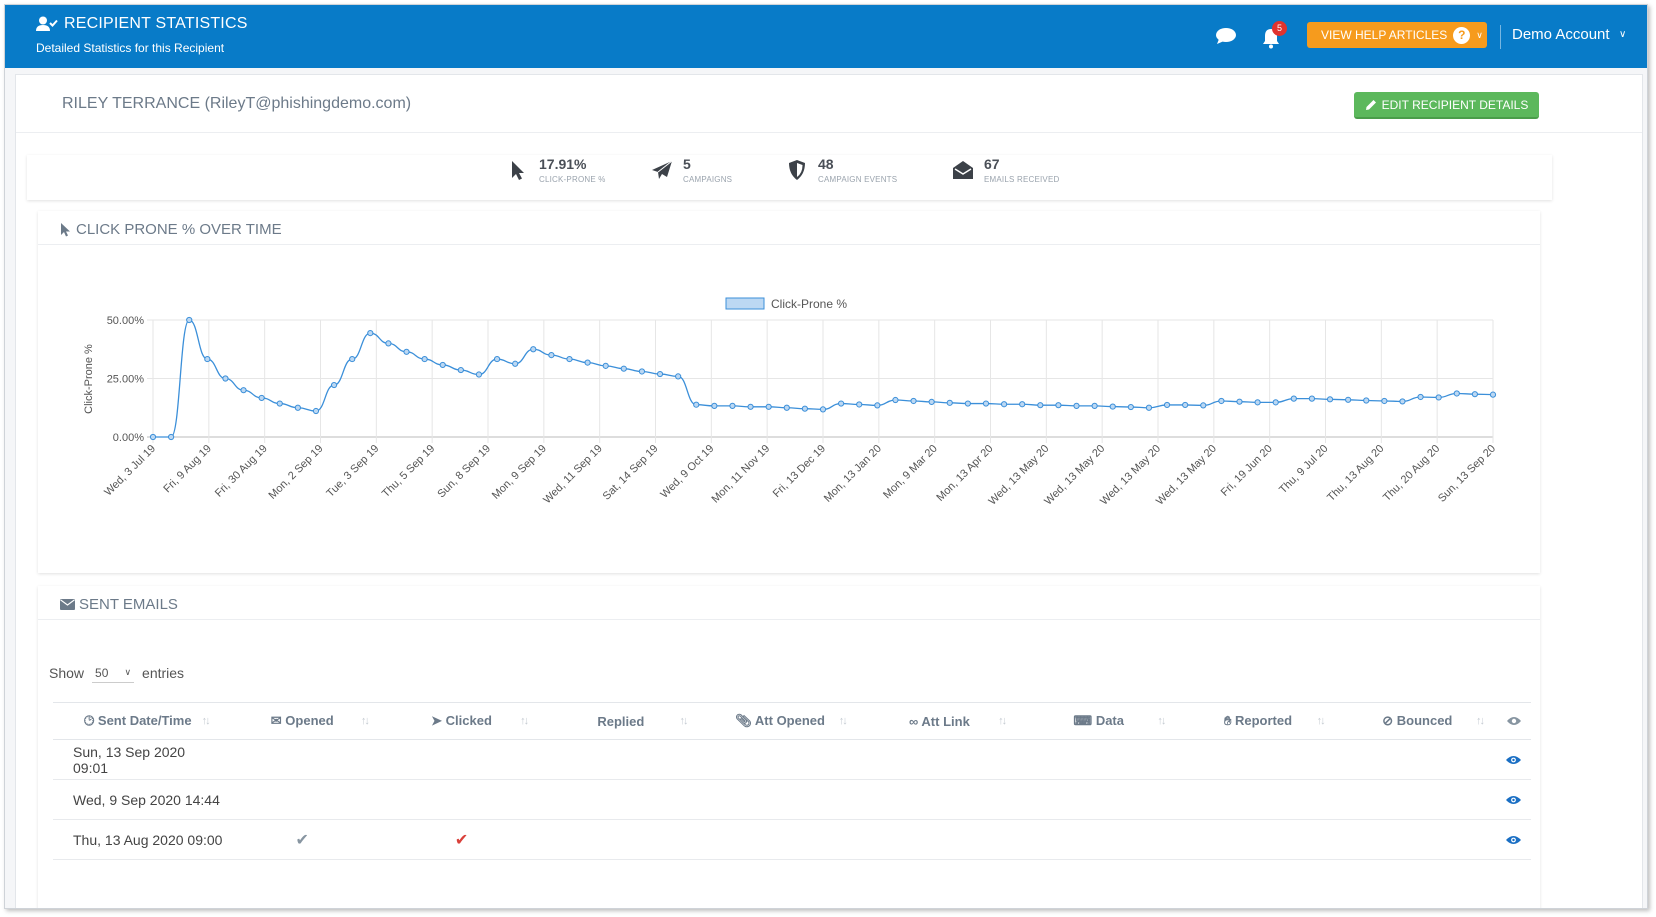  What do you see at coordinates (179, 229) in the screenshot?
I see `chart-card-title-text: CLICK PRONE % OVER TIME` at bounding box center [179, 229].